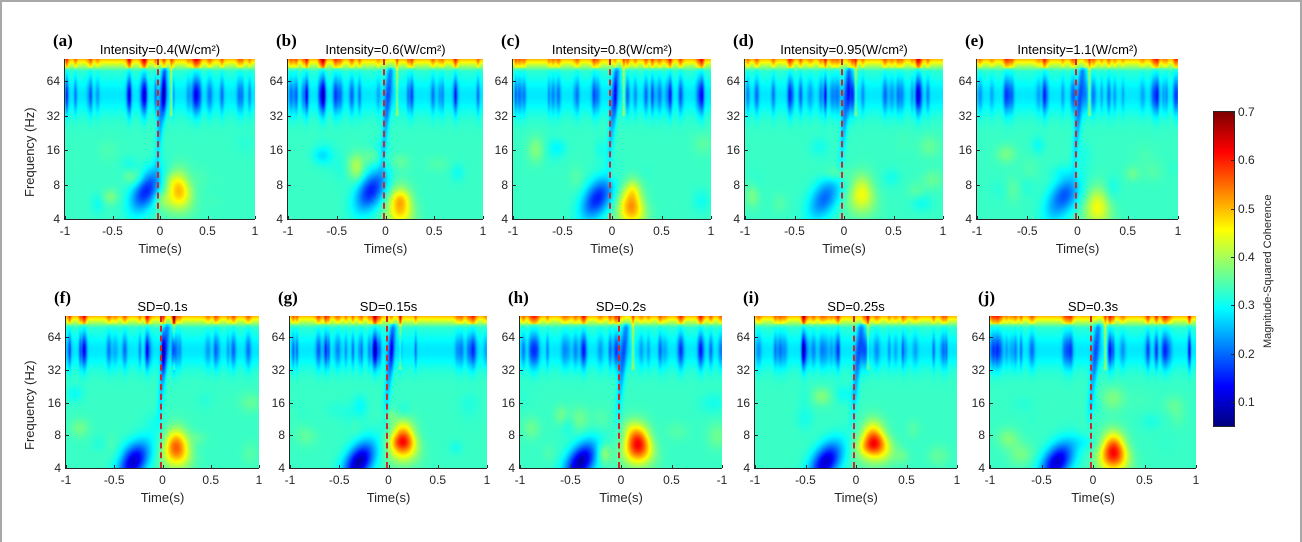  Describe the element at coordinates (1077, 219) in the screenshot. I see `x-axis-line` at that location.